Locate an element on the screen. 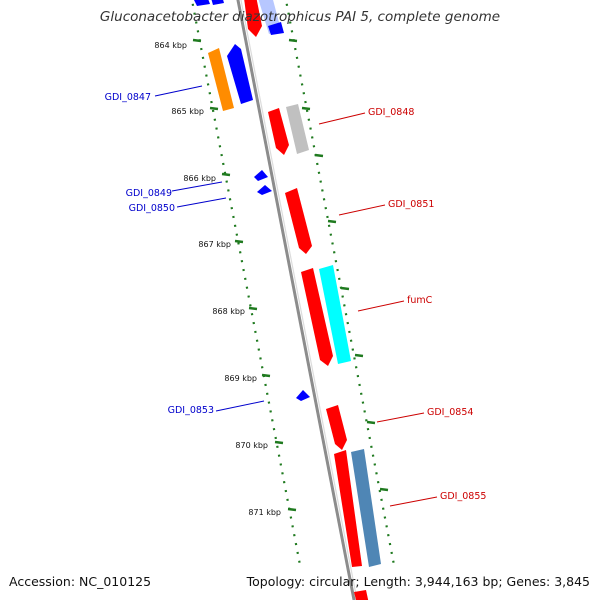  ruler-major-ticks-left is located at coordinates (244, 275).